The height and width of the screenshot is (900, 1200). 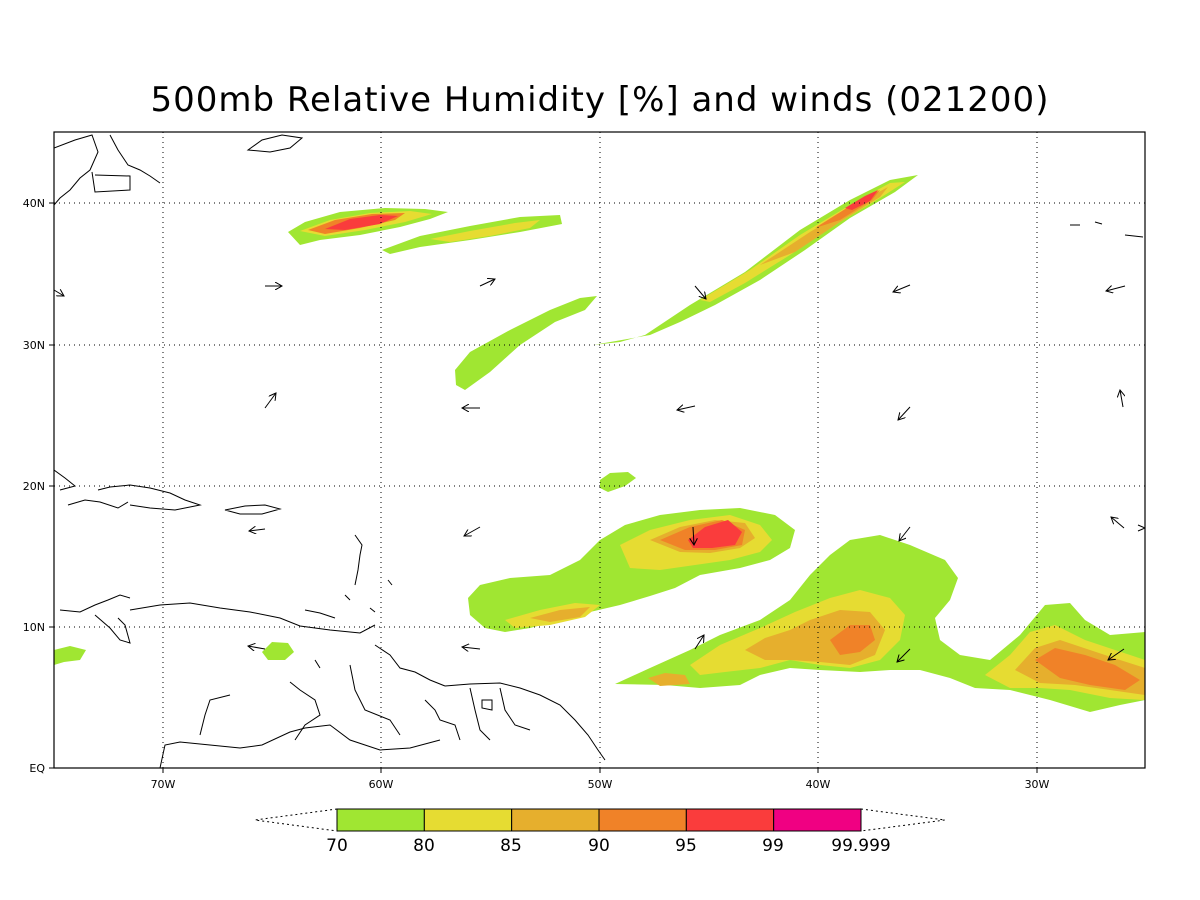 What do you see at coordinates (511, 846) in the screenshot?
I see `colorbar-label: 85` at bounding box center [511, 846].